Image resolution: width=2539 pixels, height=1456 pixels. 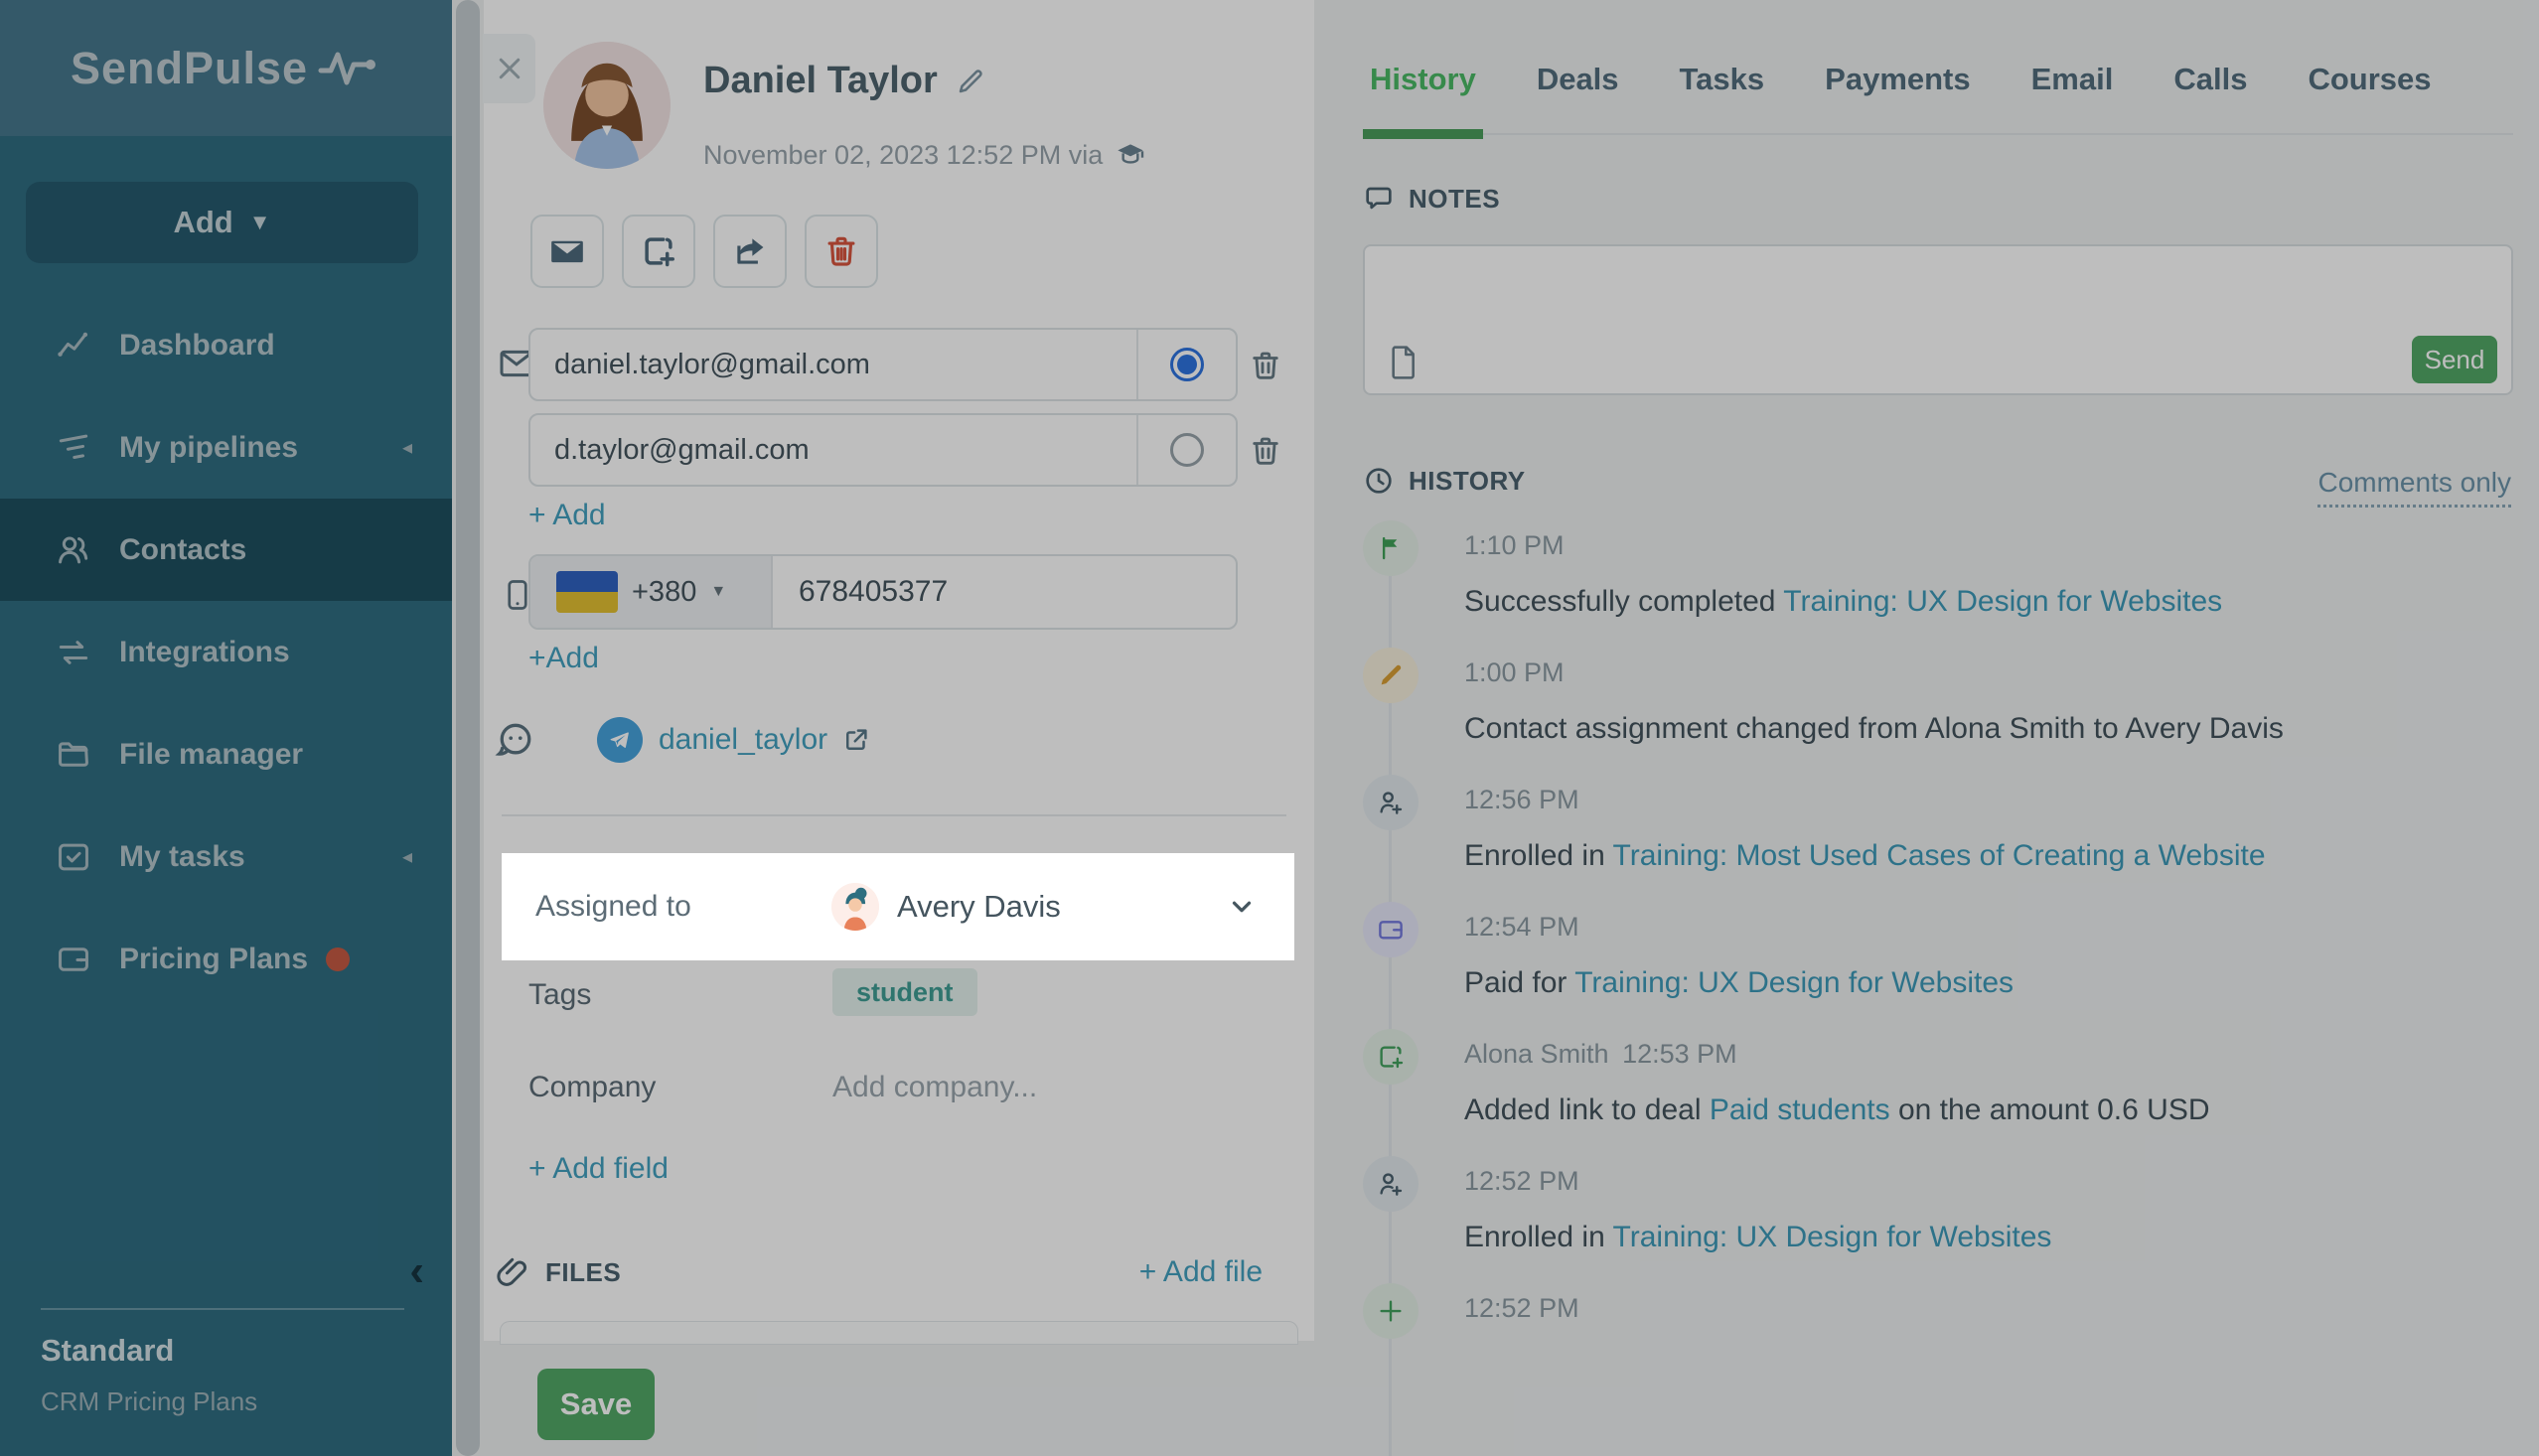 I want to click on email-list, so click(x=905, y=413).